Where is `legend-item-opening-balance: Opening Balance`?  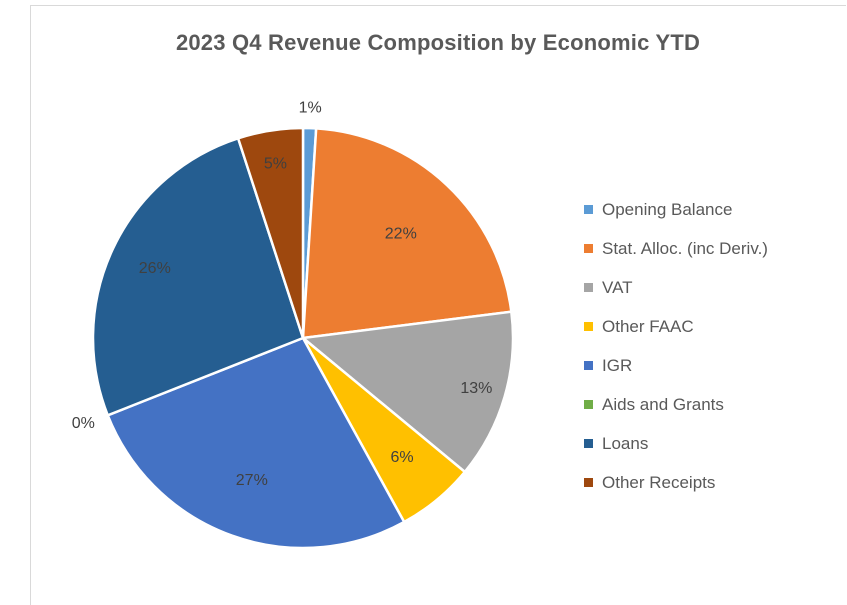 legend-item-opening-balance: Opening Balance is located at coordinates (676, 209).